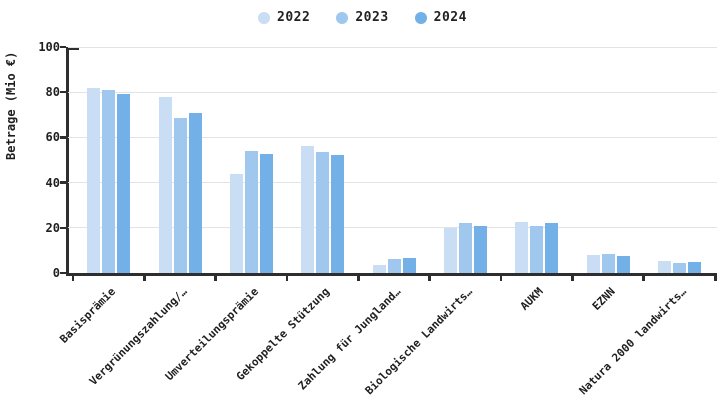 Image resolution: width=725 pixels, height=400 pixels. What do you see at coordinates (52, 137) in the screenshot?
I see `y-tick-label-60: 60` at bounding box center [52, 137].